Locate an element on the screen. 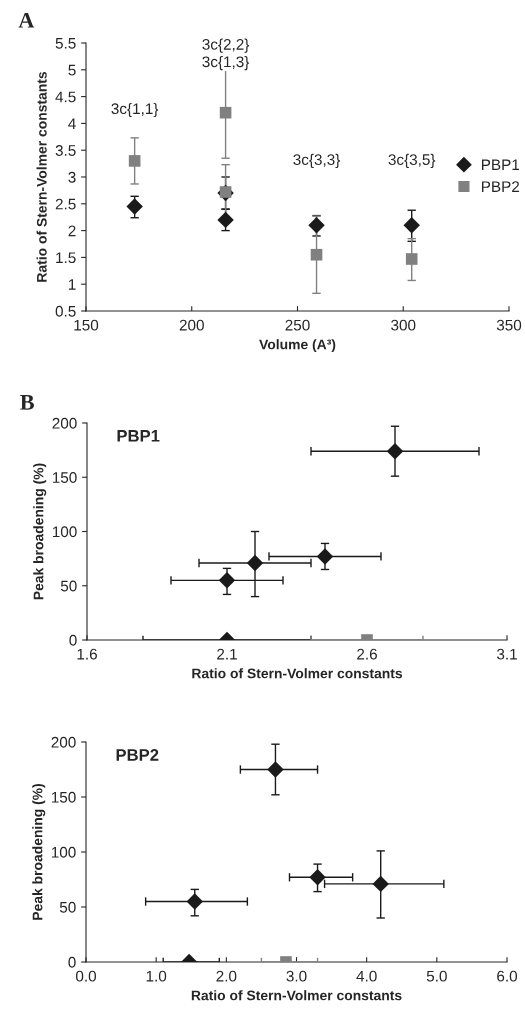 The width and height of the screenshot is (525, 1018). y-axis-title: Ratio of Stern-Volmer constants is located at coordinates (41, 176).